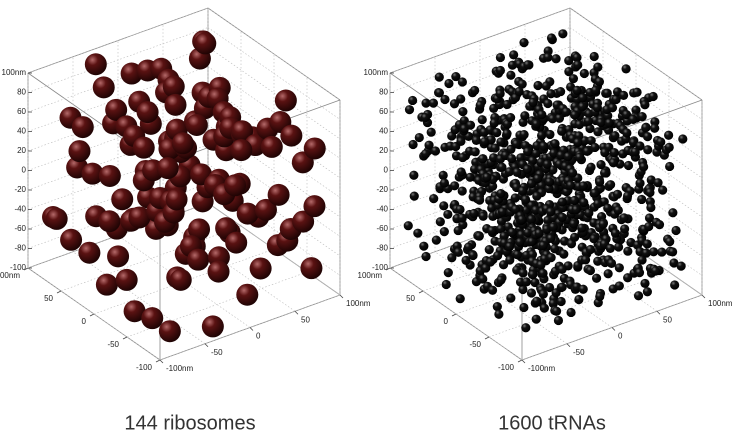  Describe the element at coordinates (20, 248) in the screenshot. I see `z-tick-label: -80` at that location.